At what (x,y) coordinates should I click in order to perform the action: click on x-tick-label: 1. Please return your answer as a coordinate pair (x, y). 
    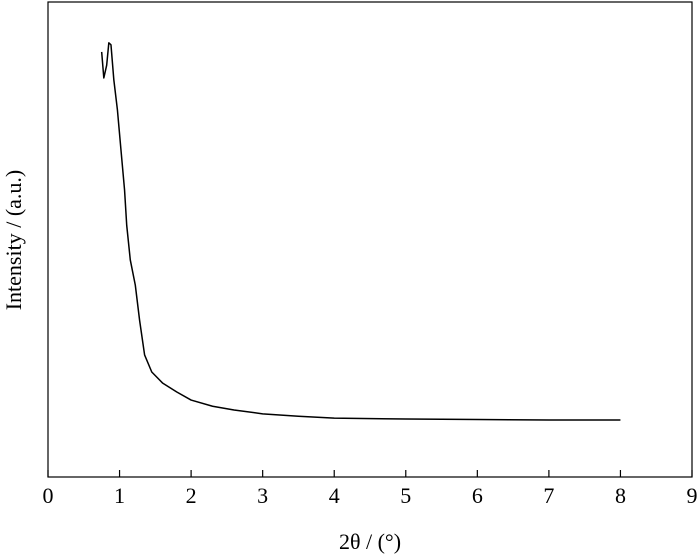
    Looking at the image, I should click on (119, 495).